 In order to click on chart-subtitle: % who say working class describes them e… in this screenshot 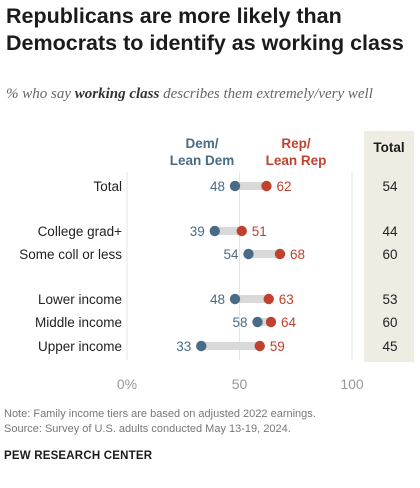, I will do `click(210, 94)`.